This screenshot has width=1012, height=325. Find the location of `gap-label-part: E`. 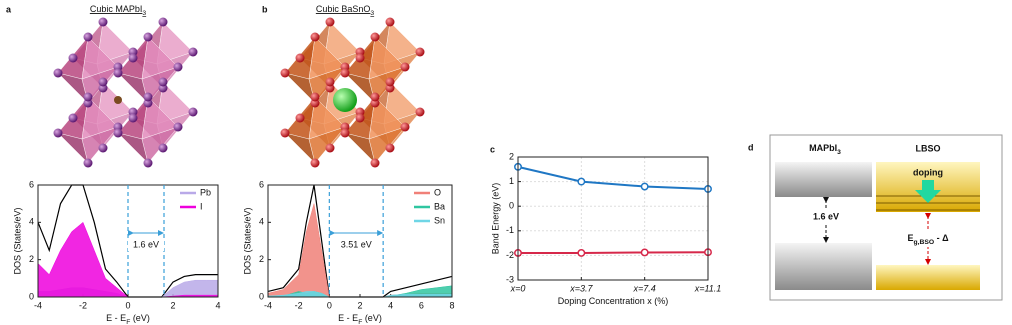

gap-label-part: E is located at coordinates (910, 238).